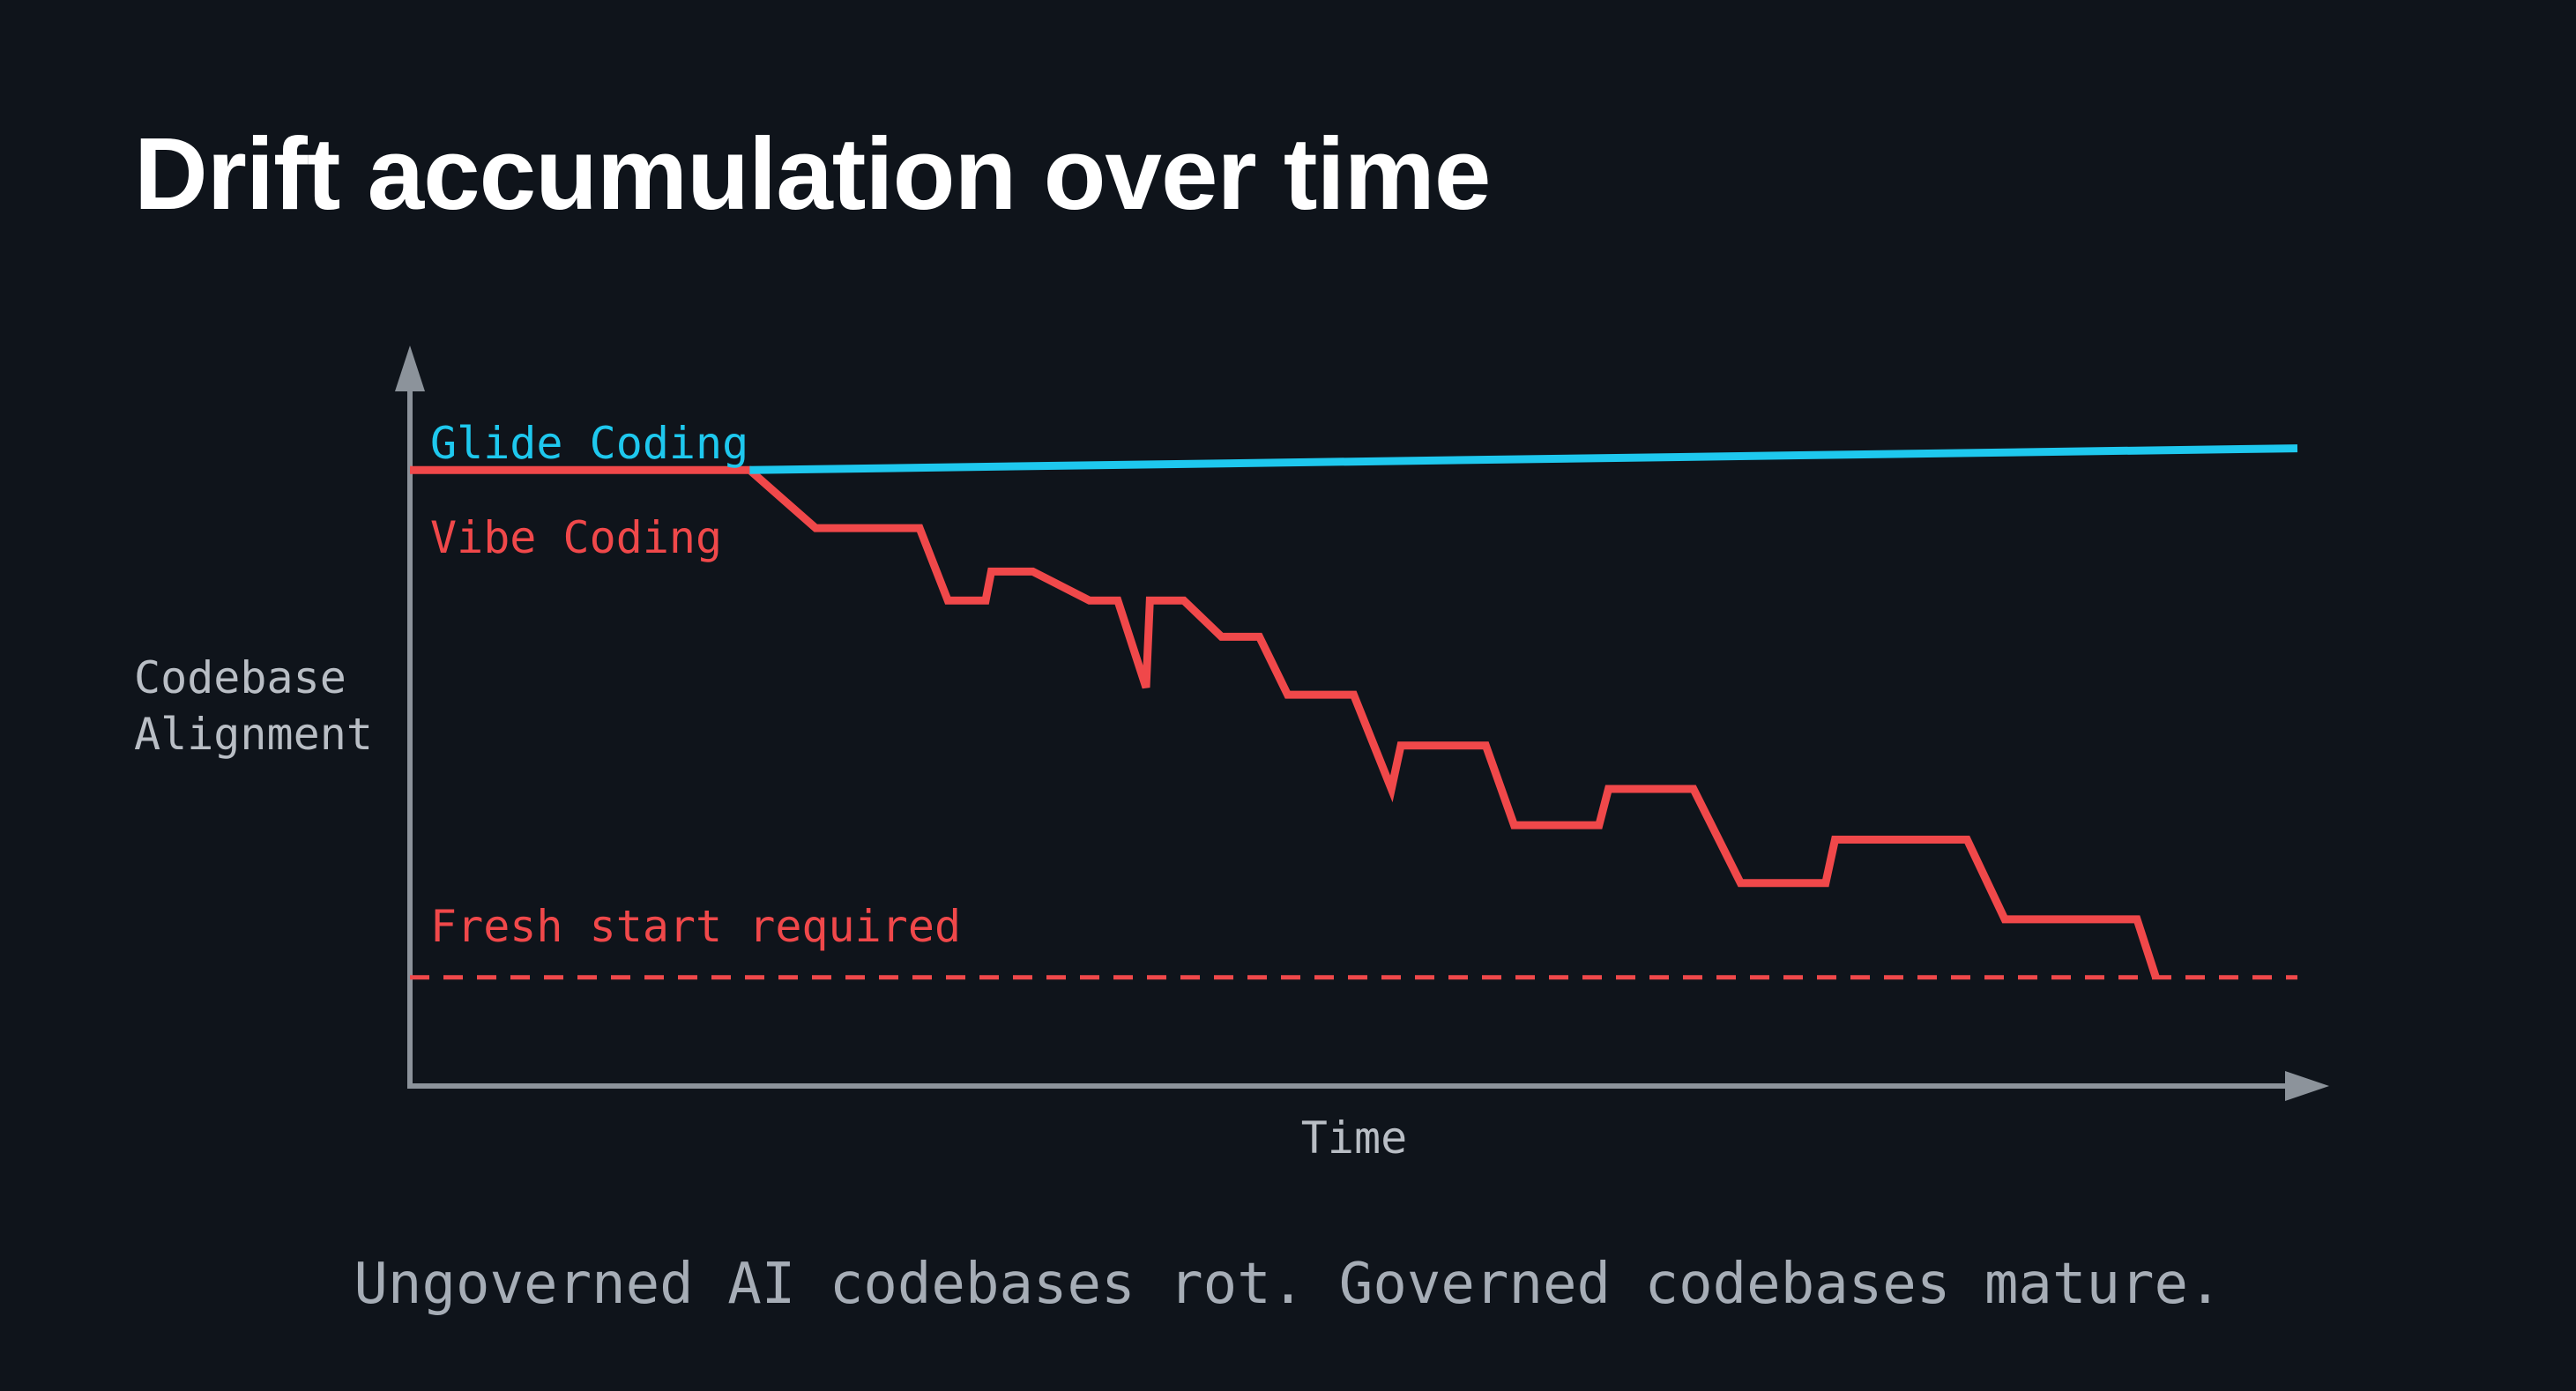  What do you see at coordinates (589, 443) in the screenshot?
I see `series-label-glide-coding: Glide Coding` at bounding box center [589, 443].